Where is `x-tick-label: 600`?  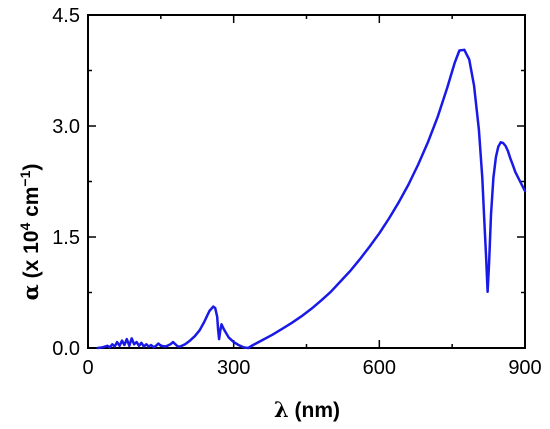
x-tick-label: 600 is located at coordinates (379, 368).